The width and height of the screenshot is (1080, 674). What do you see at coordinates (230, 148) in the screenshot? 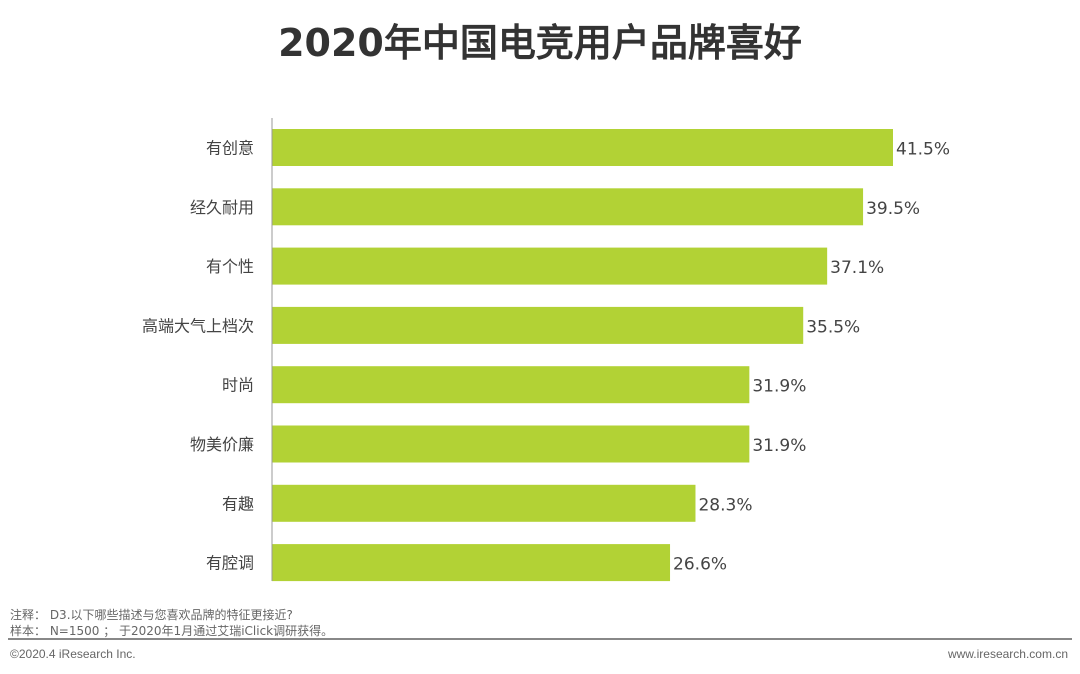
I see `category-label: 有创意` at bounding box center [230, 148].